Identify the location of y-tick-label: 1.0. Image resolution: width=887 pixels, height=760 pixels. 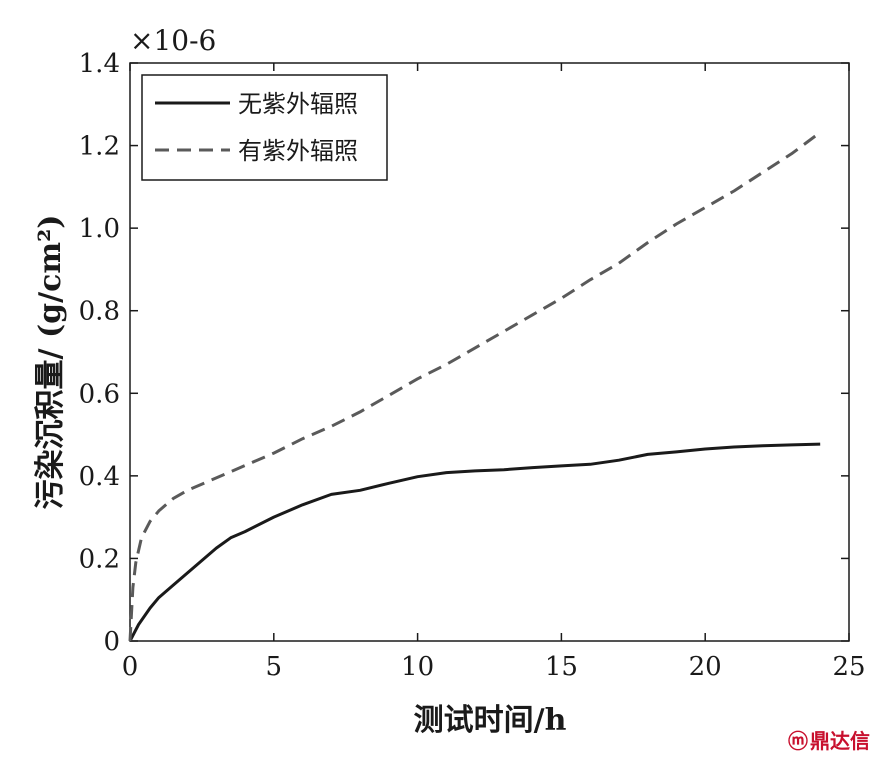
(99, 229).